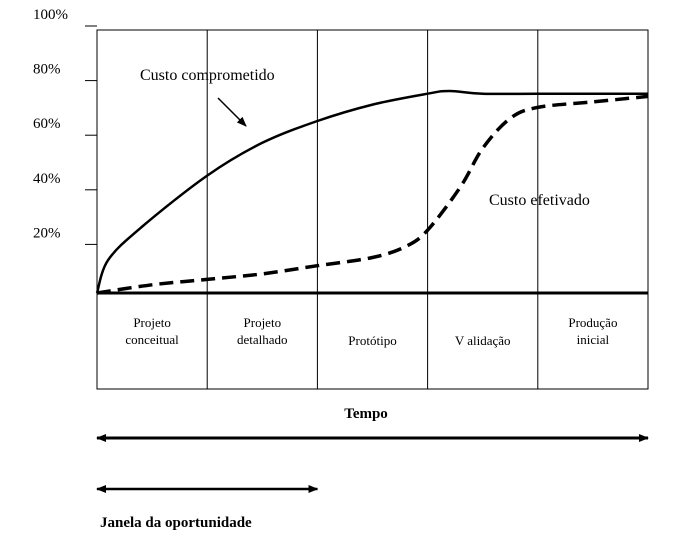 The height and width of the screenshot is (543, 680). Describe the element at coordinates (65, 126) in the screenshot. I see `y-axis-ticks: 100% 80% 60% 40% 20%` at that location.